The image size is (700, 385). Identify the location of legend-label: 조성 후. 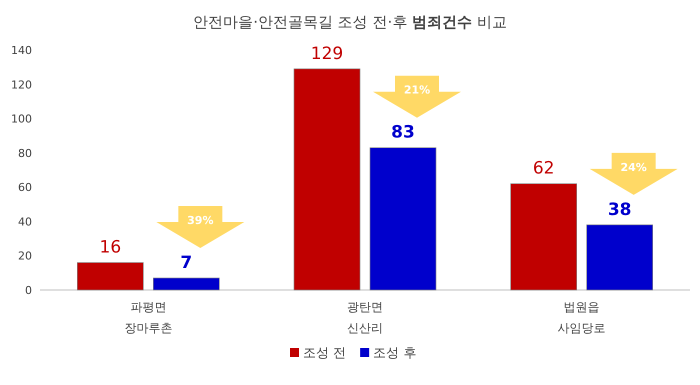
(394, 353).